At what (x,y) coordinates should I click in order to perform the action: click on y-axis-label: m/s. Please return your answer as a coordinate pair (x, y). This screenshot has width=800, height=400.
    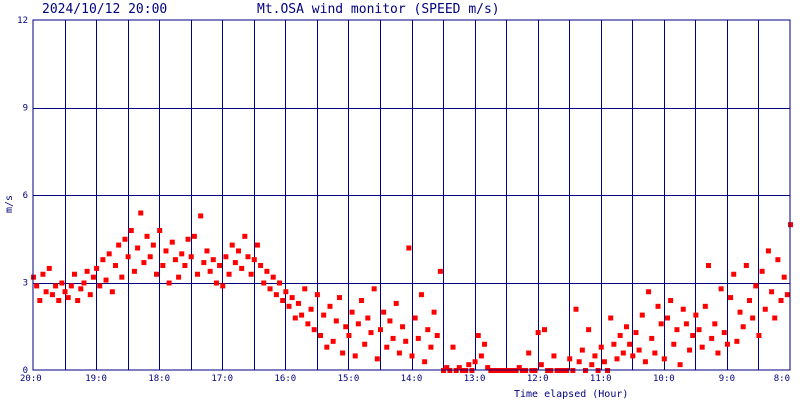
    Looking at the image, I should click on (9, 204).